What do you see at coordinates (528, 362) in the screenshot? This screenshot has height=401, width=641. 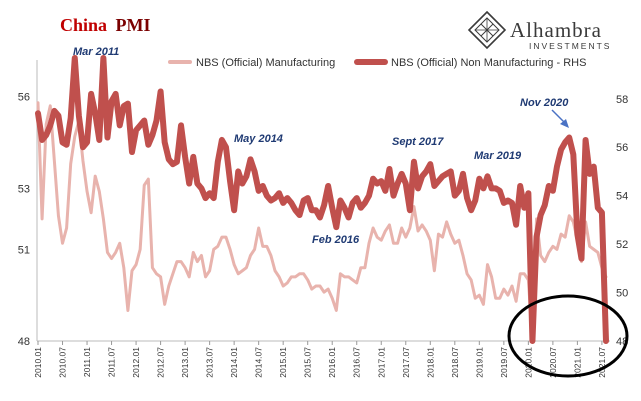 I see `x-tick-label: 2020.01` at bounding box center [528, 362].